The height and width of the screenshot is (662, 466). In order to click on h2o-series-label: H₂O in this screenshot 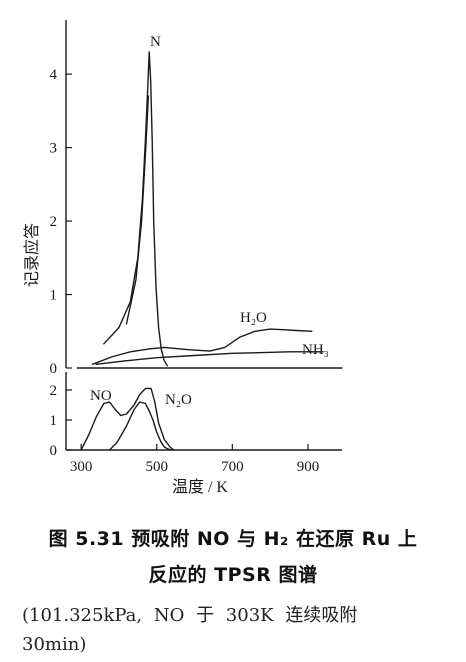, I will do `click(253, 318)`.